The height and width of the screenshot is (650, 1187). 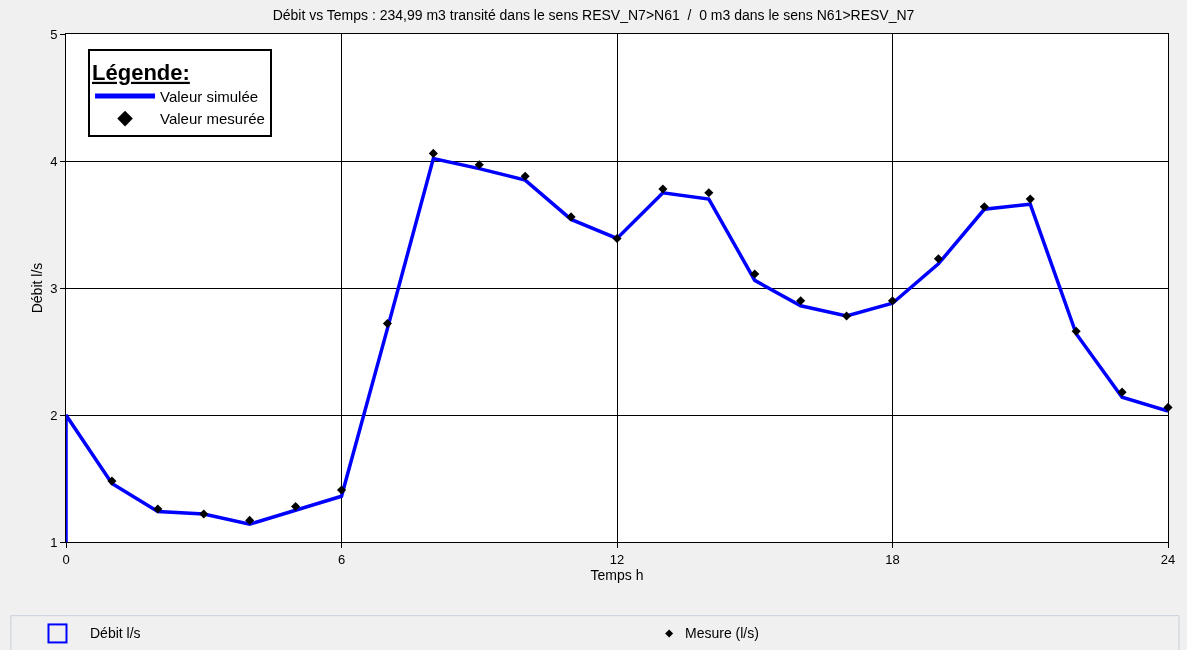 What do you see at coordinates (892, 559) in the screenshot?
I see `x-tick-label: 18` at bounding box center [892, 559].